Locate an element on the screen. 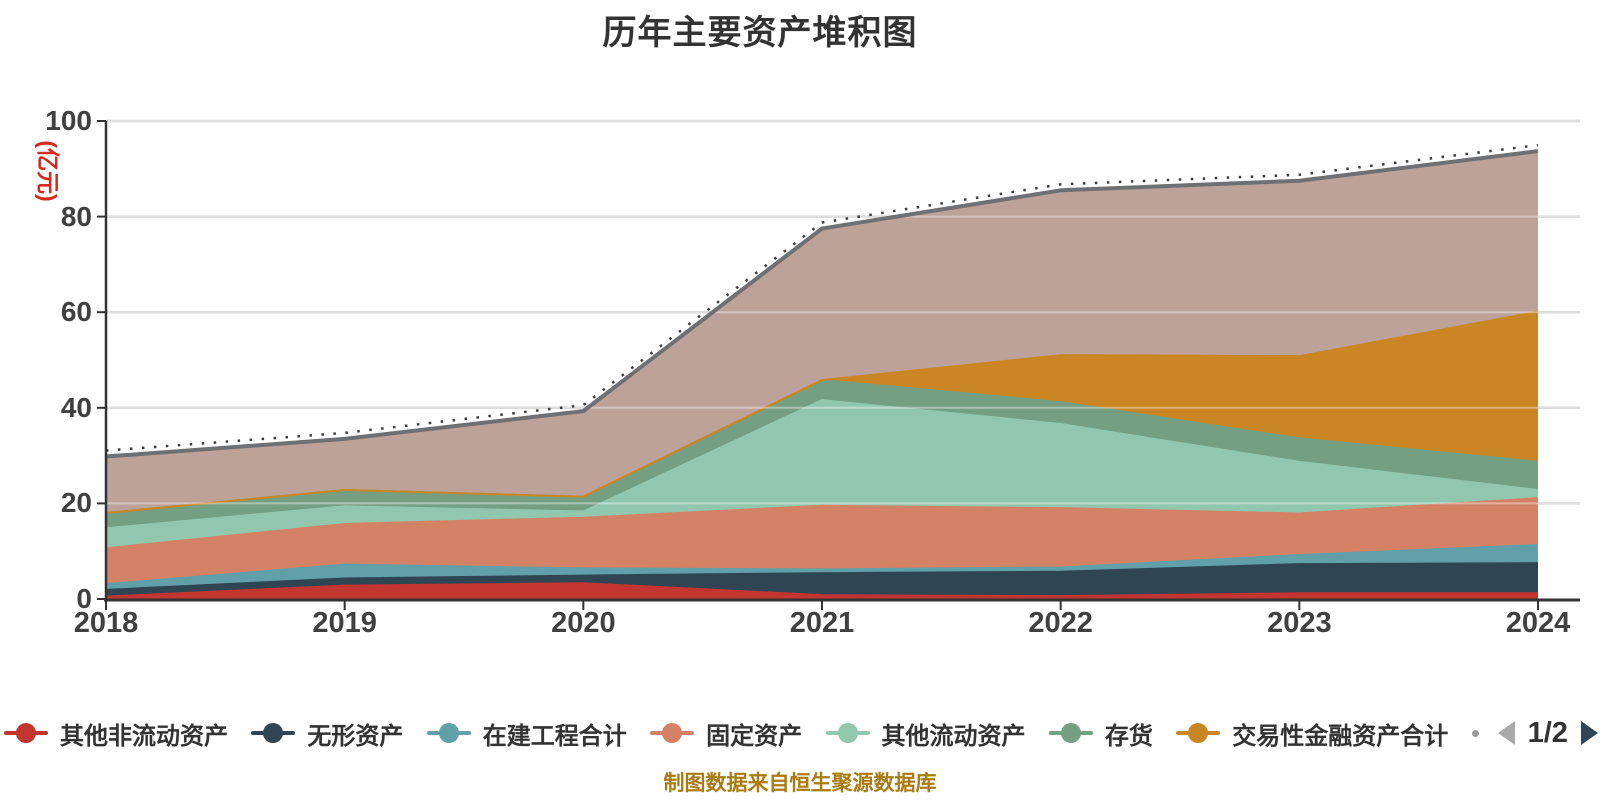  y-axis-tick-label: 60 is located at coordinates (76, 312).